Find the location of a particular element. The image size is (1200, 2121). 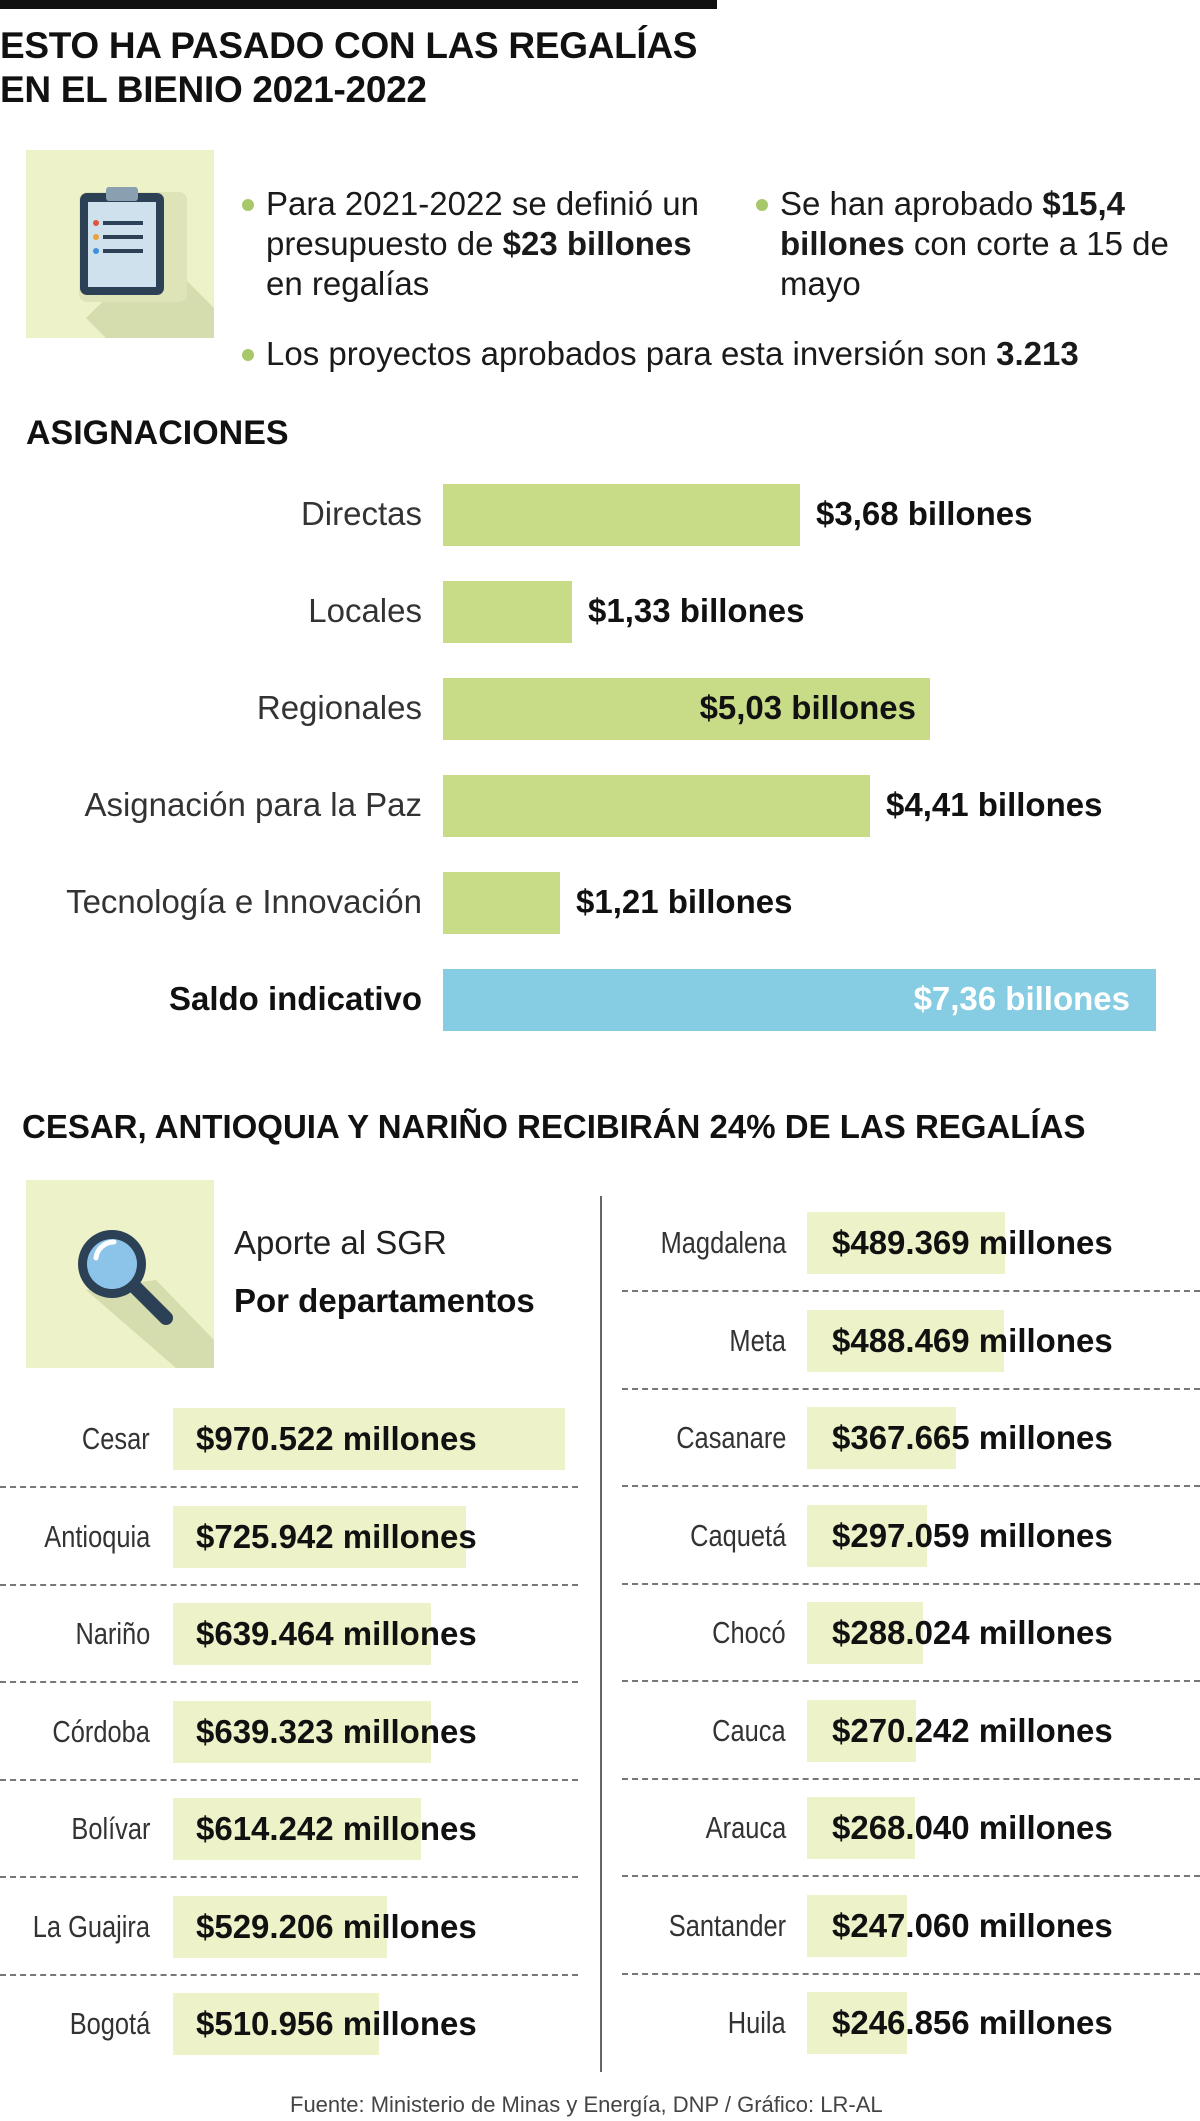

dept-label-meta: Meta is located at coordinates (757, 1340).